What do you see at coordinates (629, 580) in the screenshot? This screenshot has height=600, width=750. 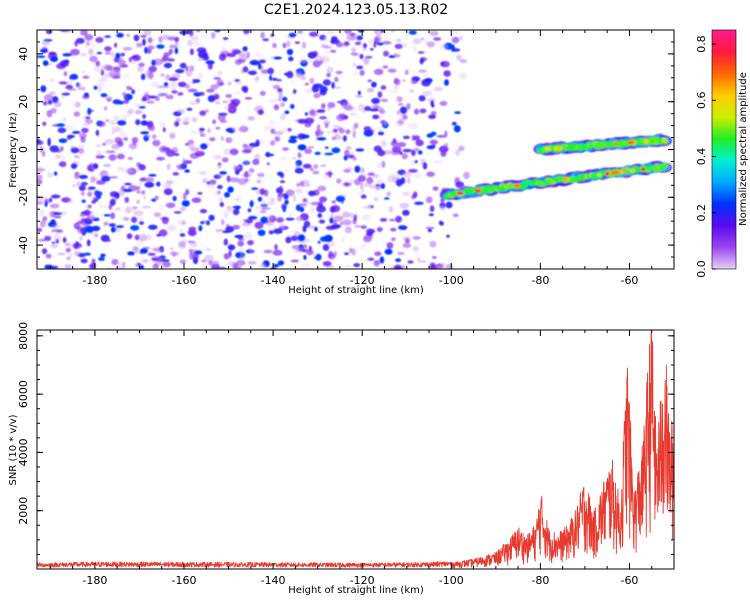 I see `x-tick-label: -60` at bounding box center [629, 580].